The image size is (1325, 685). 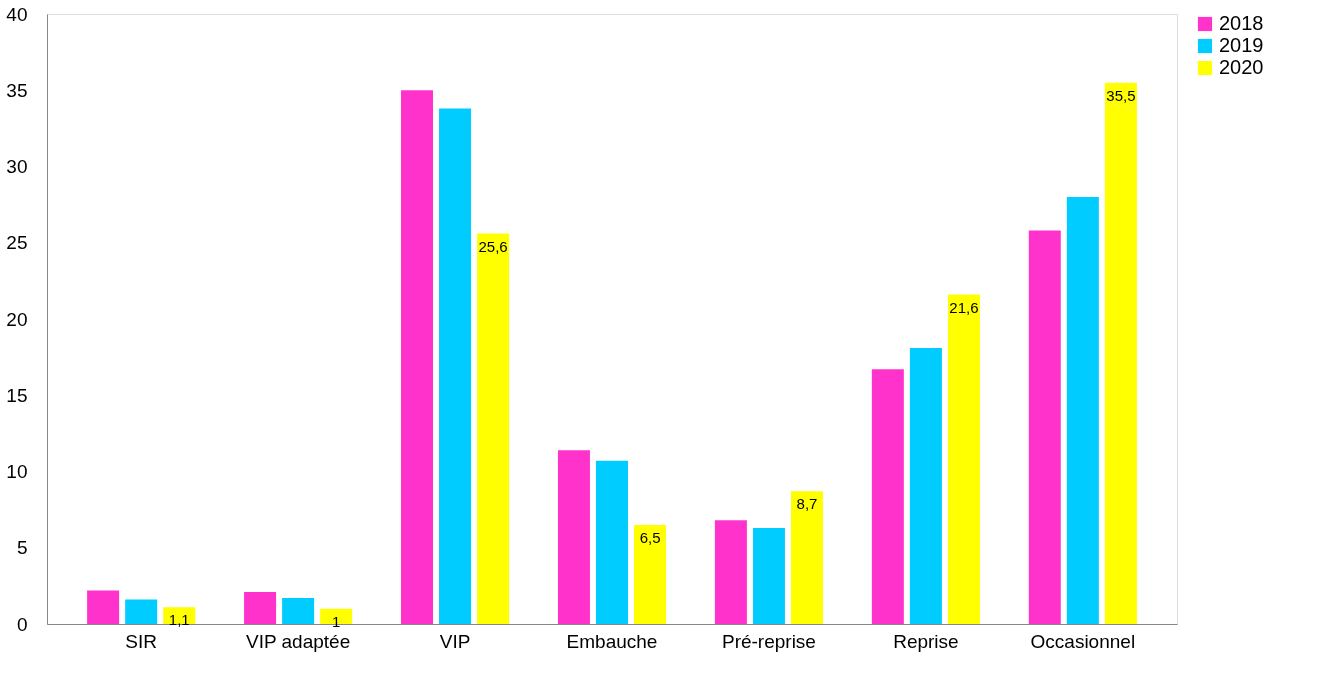 What do you see at coordinates (22, 548) in the screenshot?
I see `y-tick-label: 5` at bounding box center [22, 548].